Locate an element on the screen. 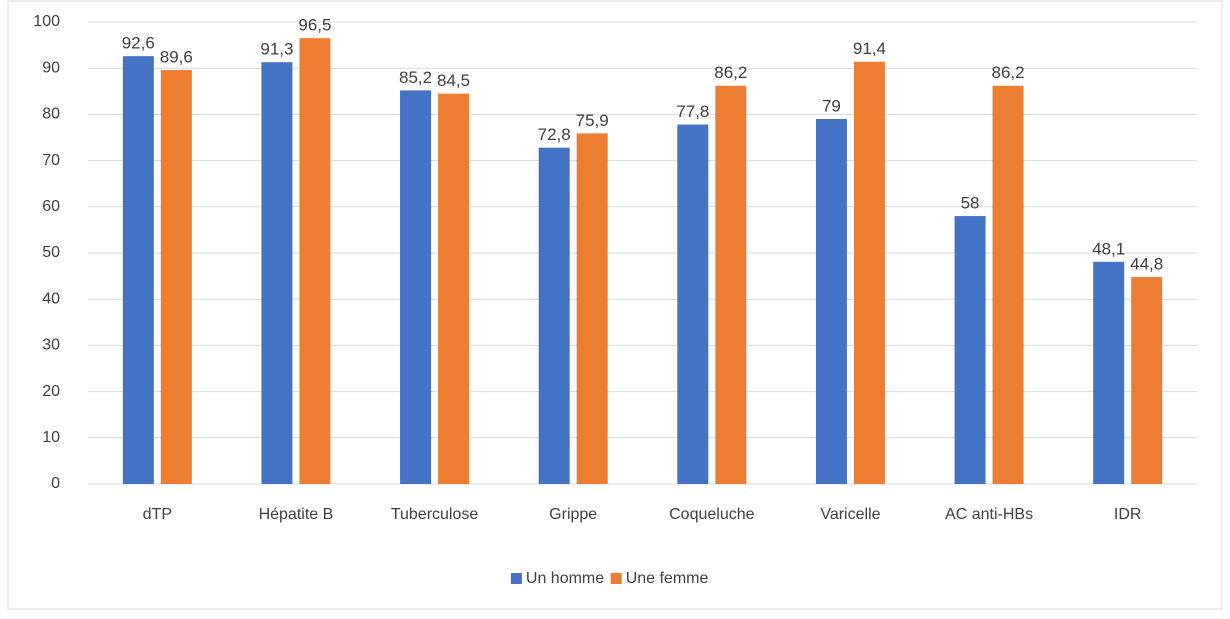  x-tick-label: Grippe is located at coordinates (573, 514).